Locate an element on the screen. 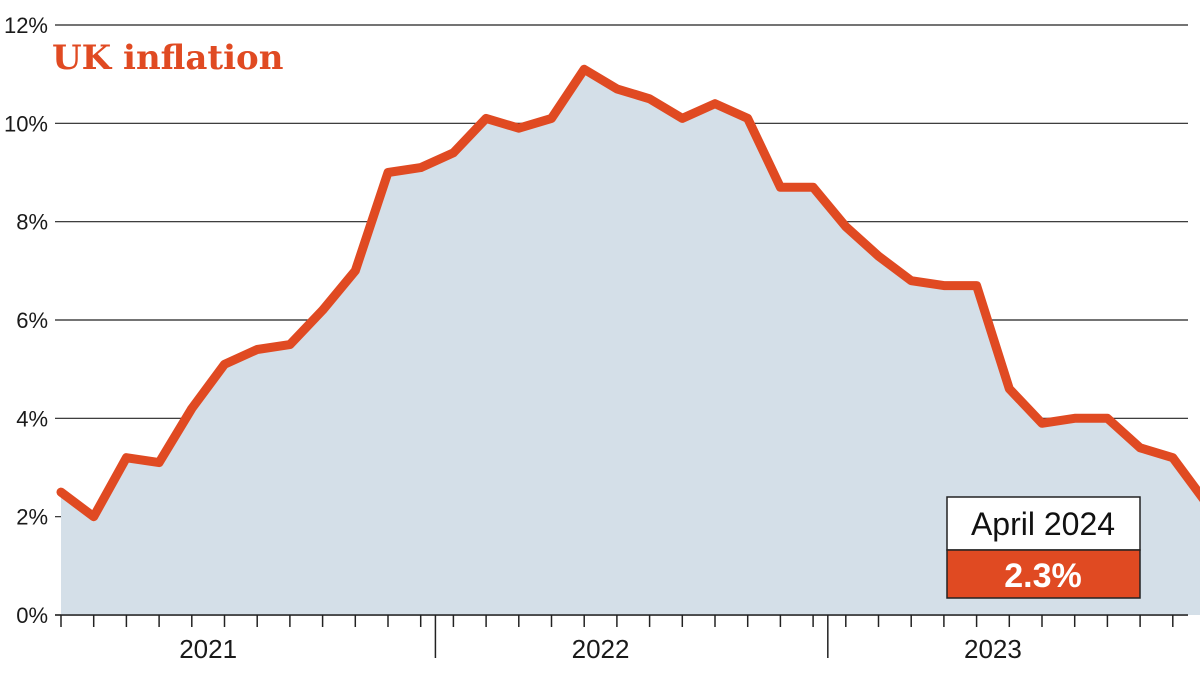 The image size is (1200, 675). callout-date-box is located at coordinates (1043, 523).